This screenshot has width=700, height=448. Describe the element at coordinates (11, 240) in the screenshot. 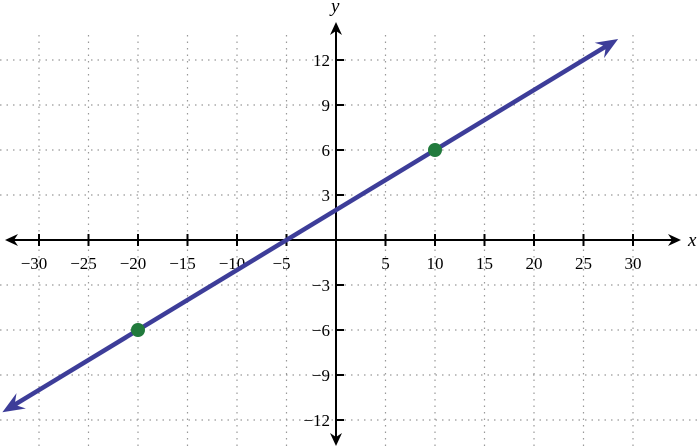

I see `x-axis-arrow-left` at that location.